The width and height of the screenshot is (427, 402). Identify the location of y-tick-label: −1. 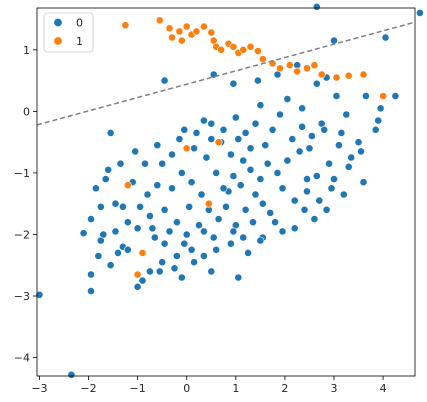
(22, 173).